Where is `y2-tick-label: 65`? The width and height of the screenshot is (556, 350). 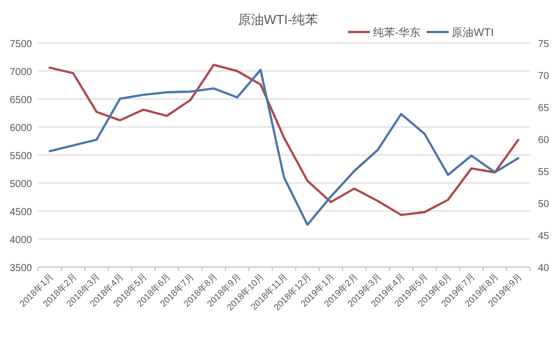 y2-tick-label: 65 is located at coordinates (544, 108).